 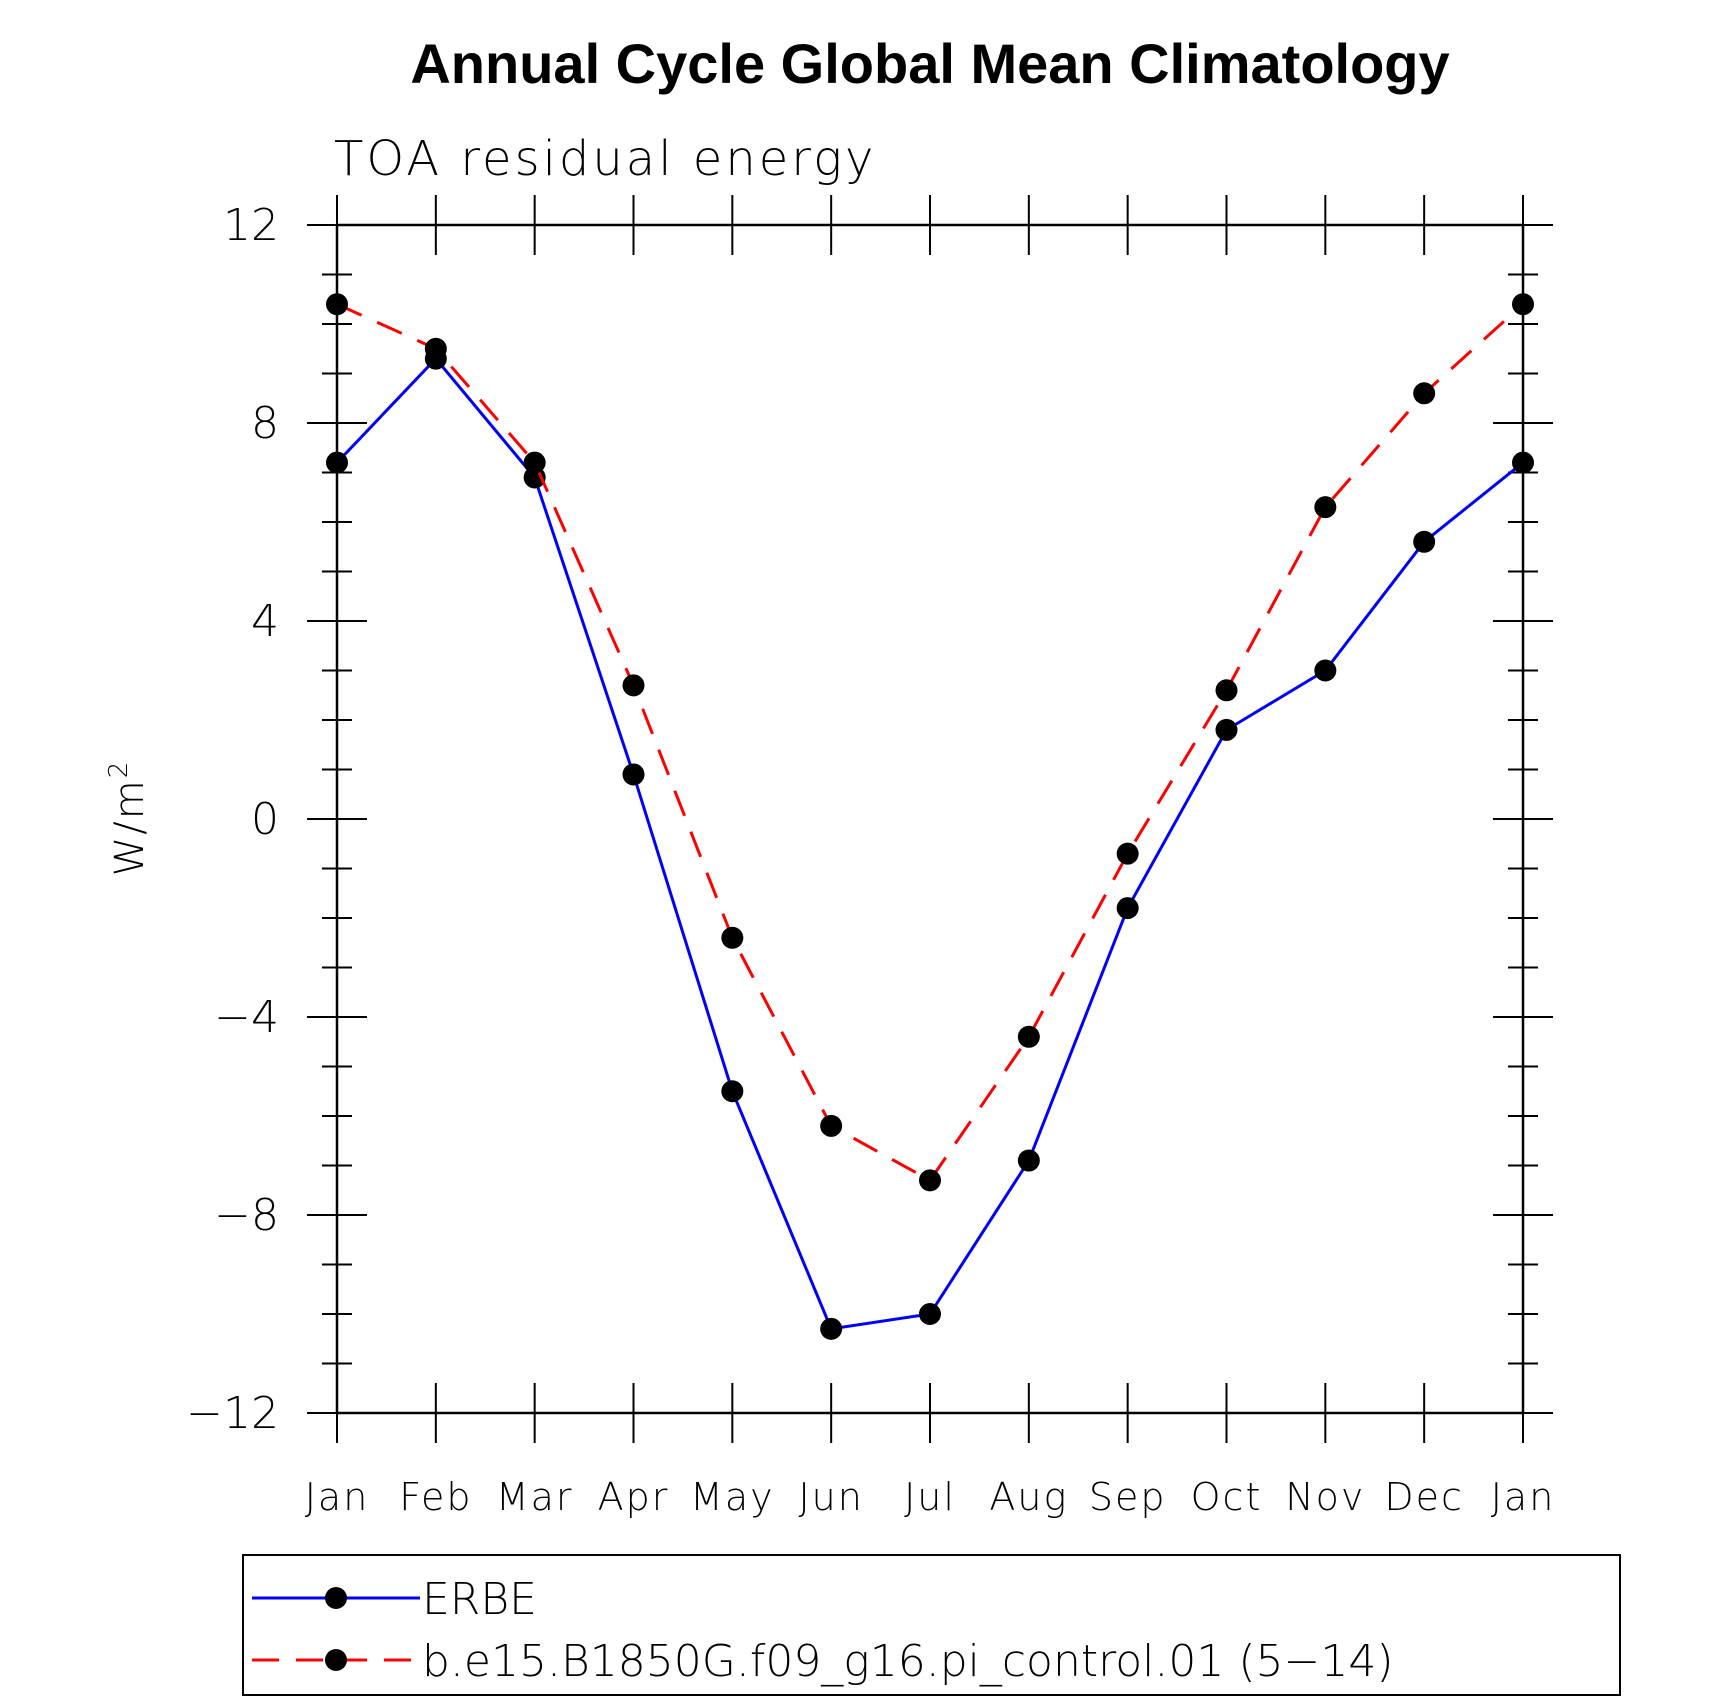 What do you see at coordinates (930, 1497) in the screenshot?
I see `x-tick-label: Jul` at bounding box center [930, 1497].